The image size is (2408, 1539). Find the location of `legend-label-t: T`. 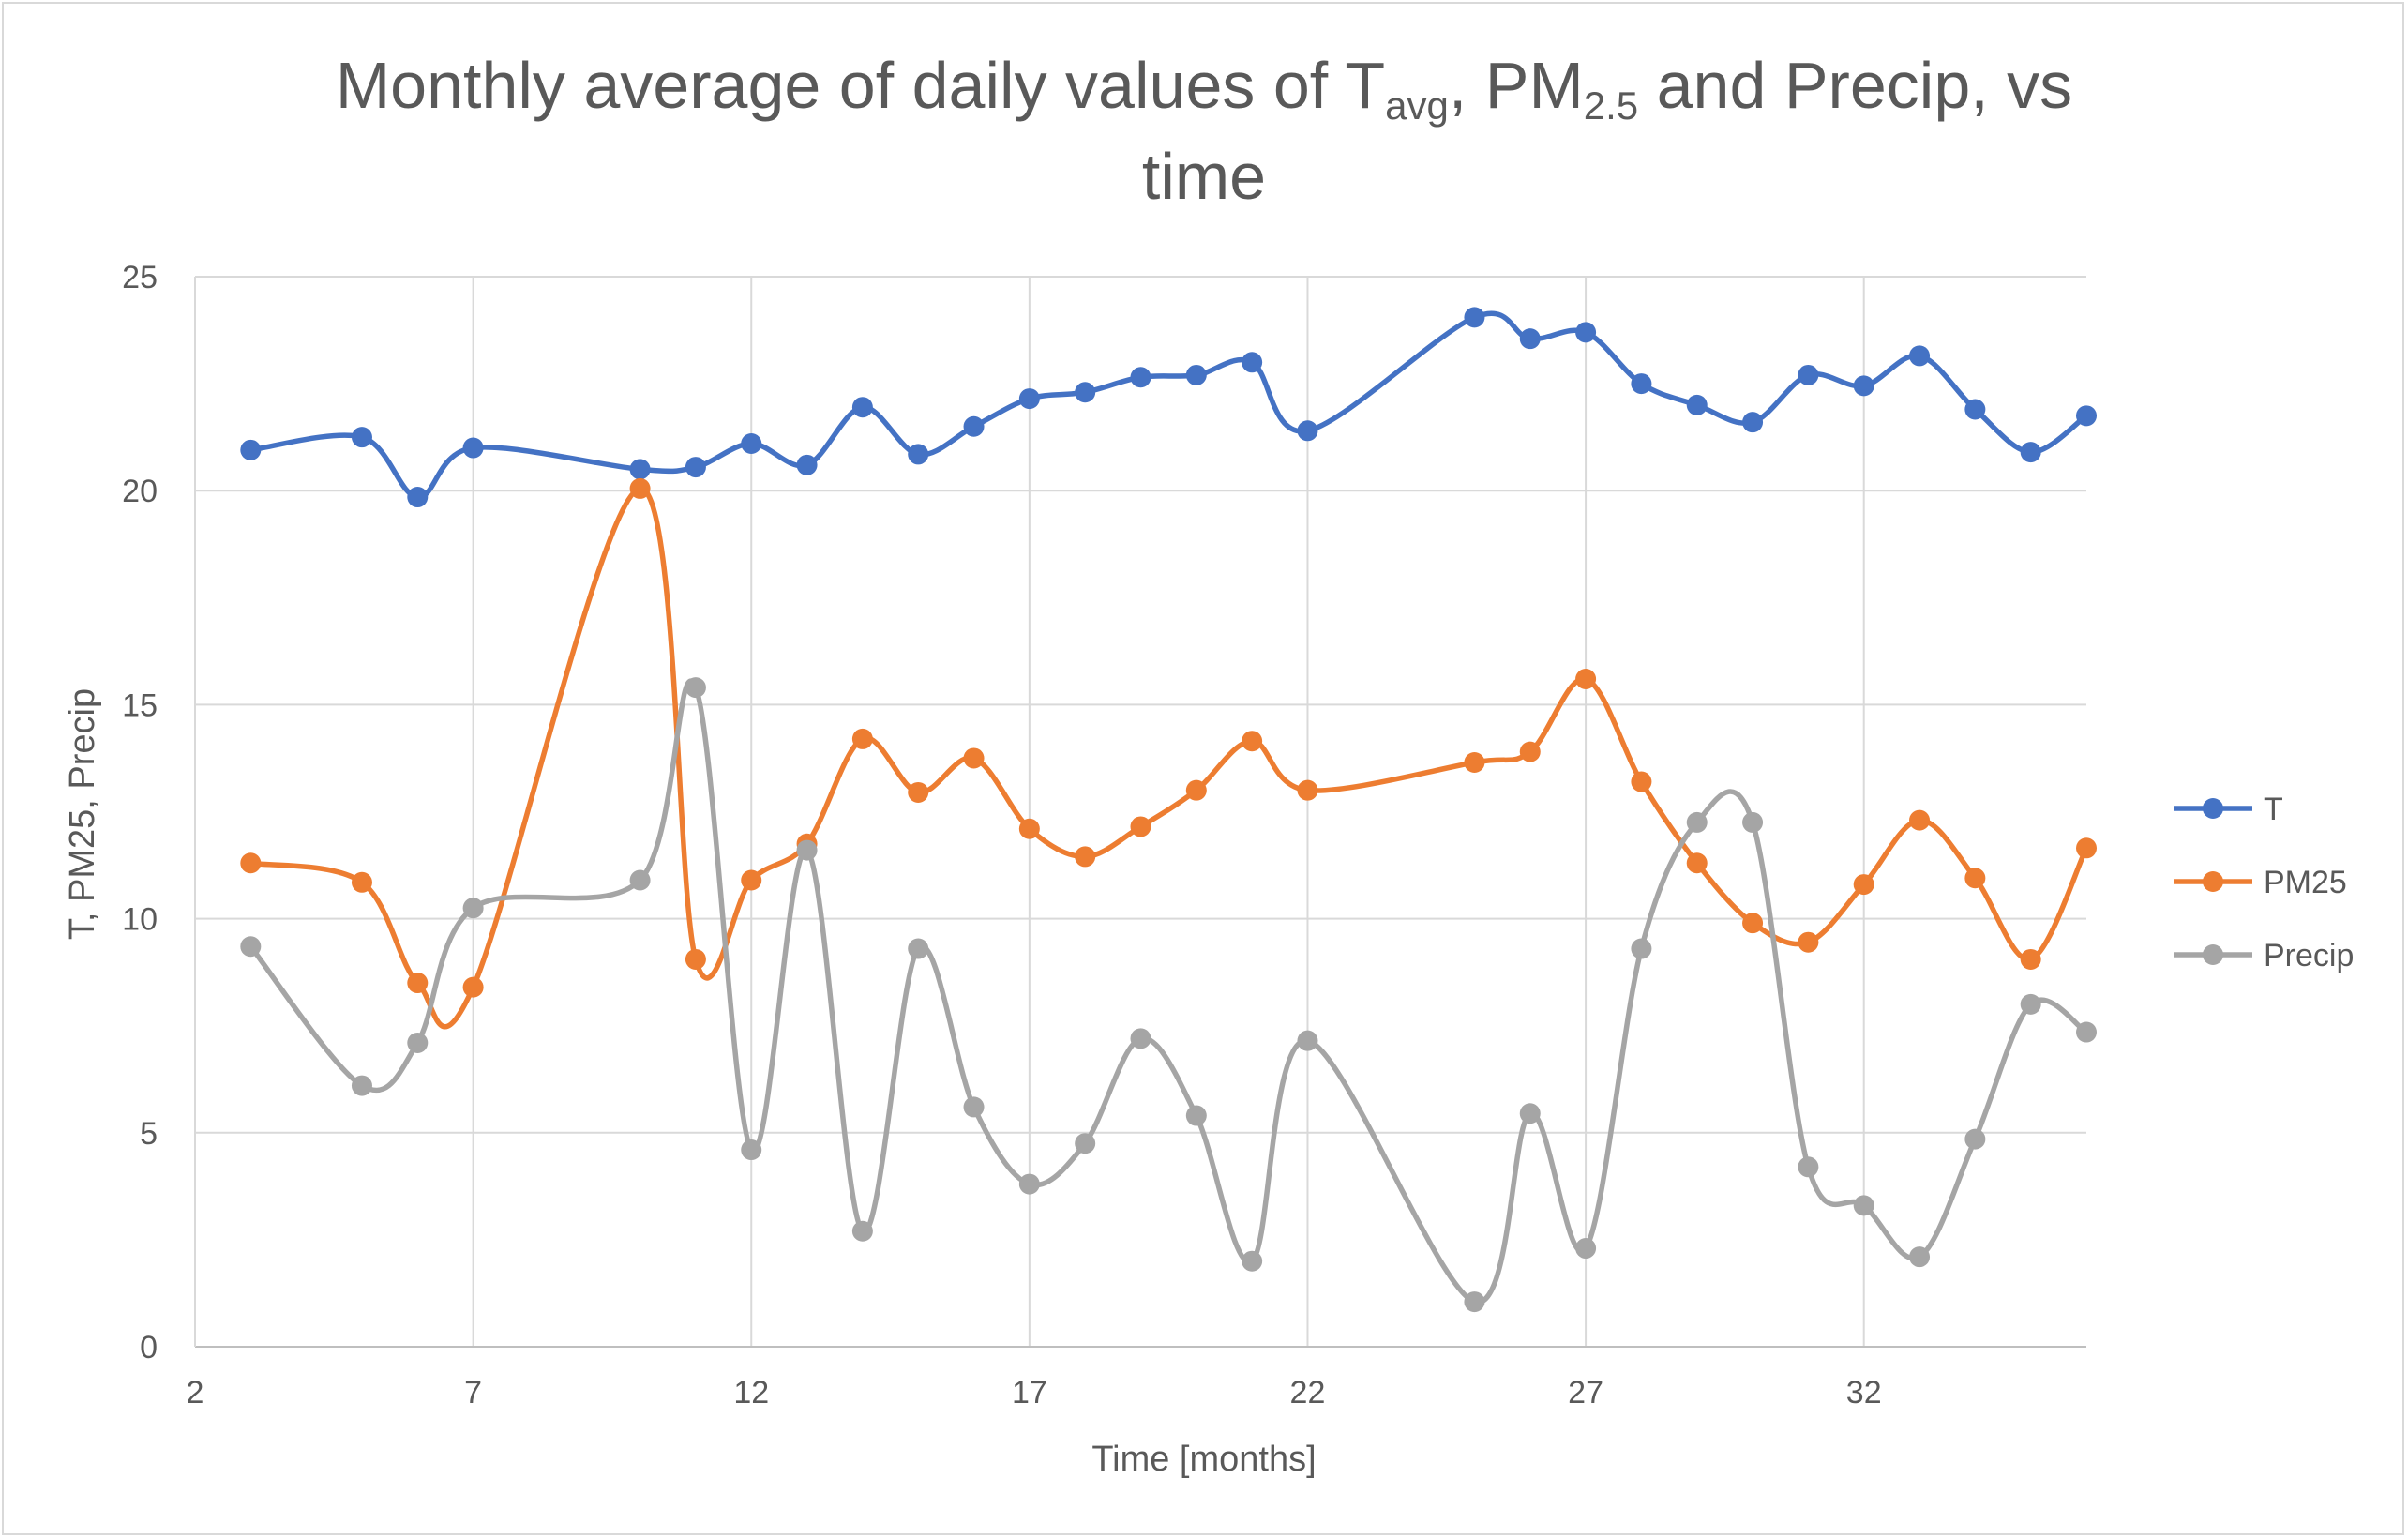

legend-label-t: T is located at coordinates (2273, 809).